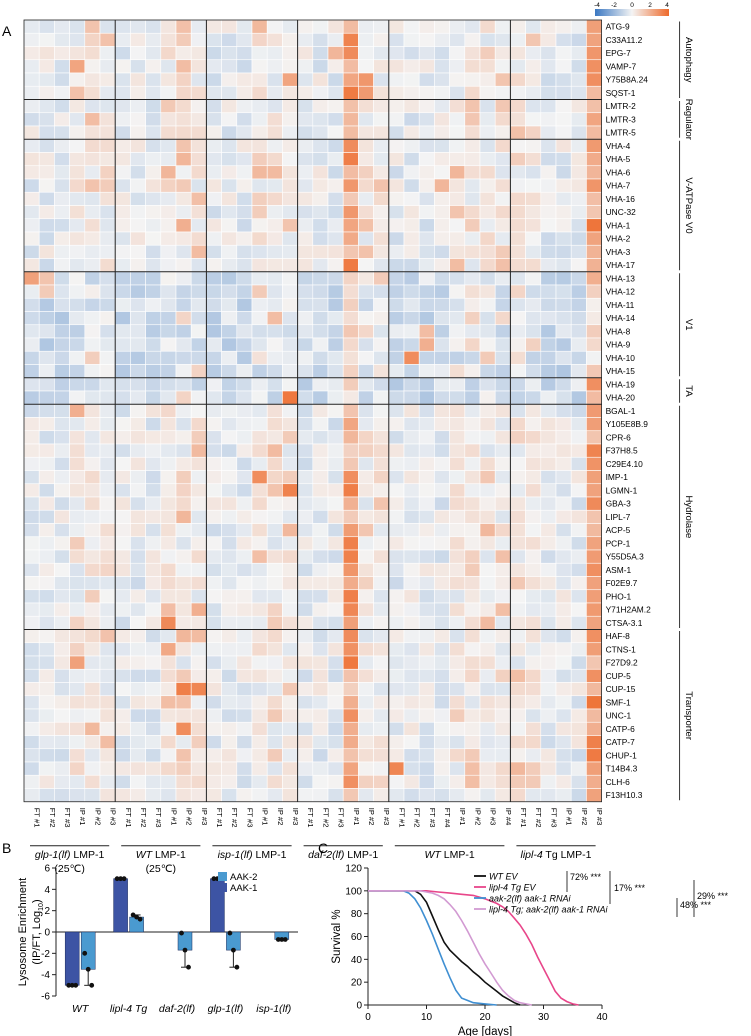 The image size is (751, 1036). I want to click on y-tick-label: -6, so click(45, 997).